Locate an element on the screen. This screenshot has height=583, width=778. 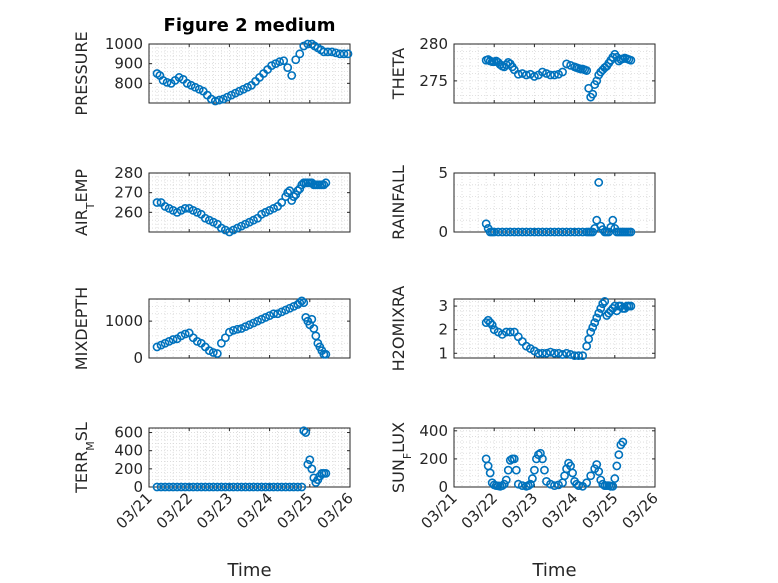
y-tick-label: 2 is located at coordinates (443, 330).